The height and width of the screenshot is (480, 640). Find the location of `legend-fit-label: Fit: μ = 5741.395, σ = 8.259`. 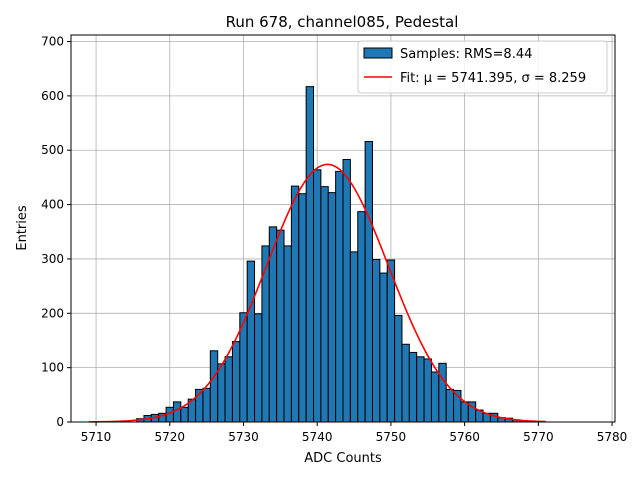

legend-fit-label: Fit: μ = 5741.395, σ = 8.259 is located at coordinates (493, 78).